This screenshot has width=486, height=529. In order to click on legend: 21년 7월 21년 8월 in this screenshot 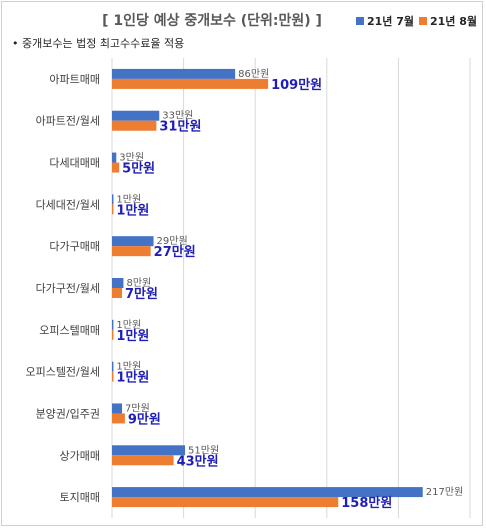, I will do `click(416, 21)`.